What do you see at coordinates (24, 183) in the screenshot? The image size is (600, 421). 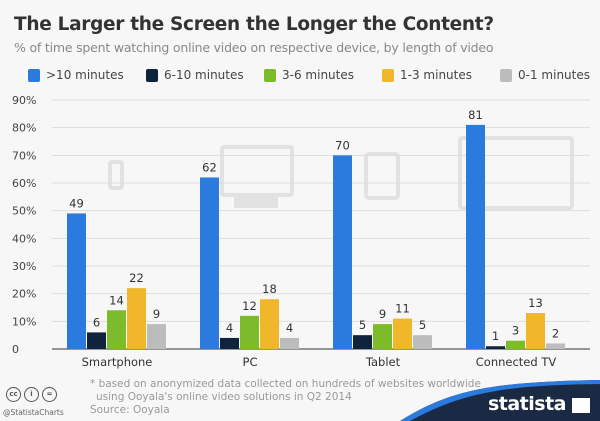 I see `y-tick-label: 60%` at bounding box center [24, 183].